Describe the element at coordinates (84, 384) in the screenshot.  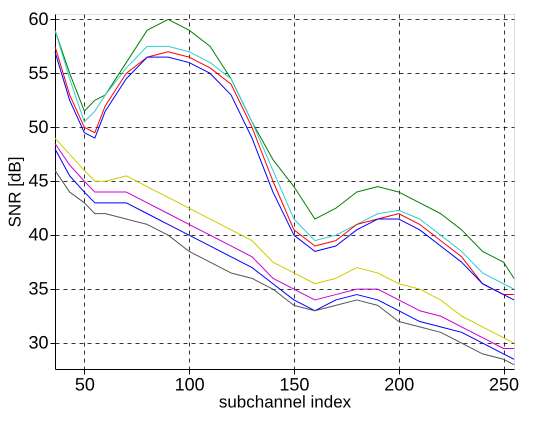
I see `x-tick-label: 50` at that location.